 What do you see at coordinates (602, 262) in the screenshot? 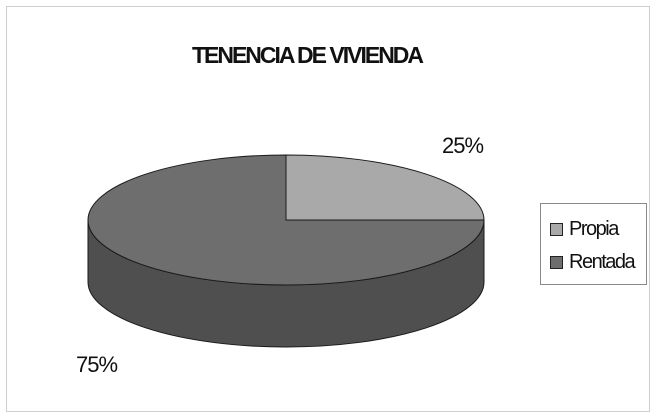
I see `legend-label-rentada: Rentada` at bounding box center [602, 262].